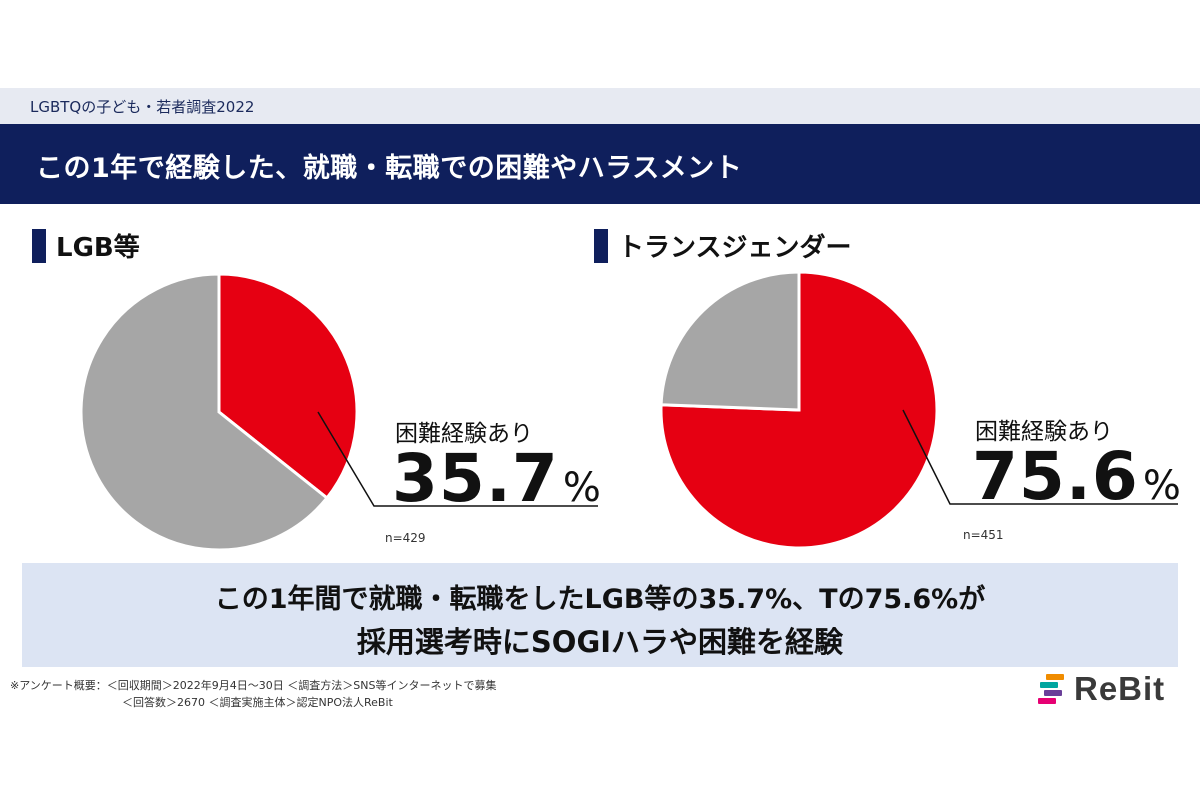 Image resolution: width=1200 pixels, height=800 pixels. I want to click on value-lgb: 35.7%, so click(497, 479).